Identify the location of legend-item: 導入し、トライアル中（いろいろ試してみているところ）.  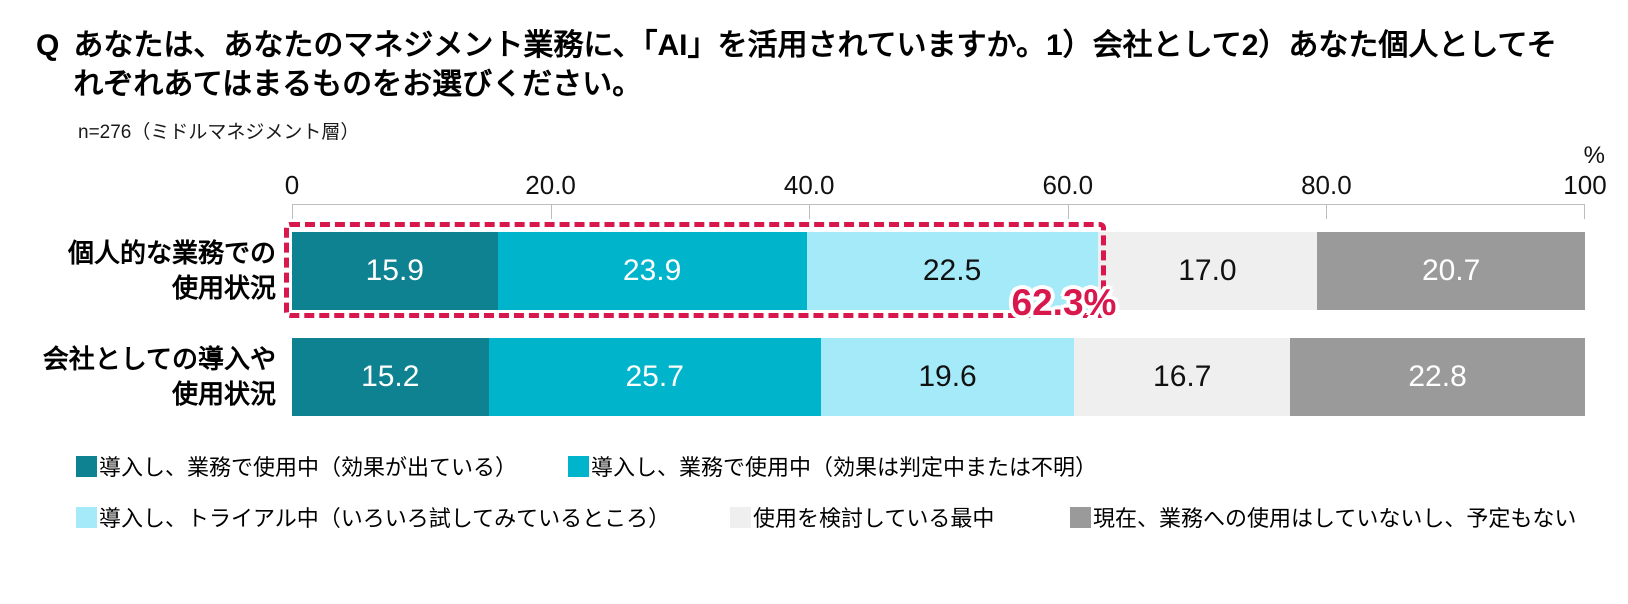
(373, 517).